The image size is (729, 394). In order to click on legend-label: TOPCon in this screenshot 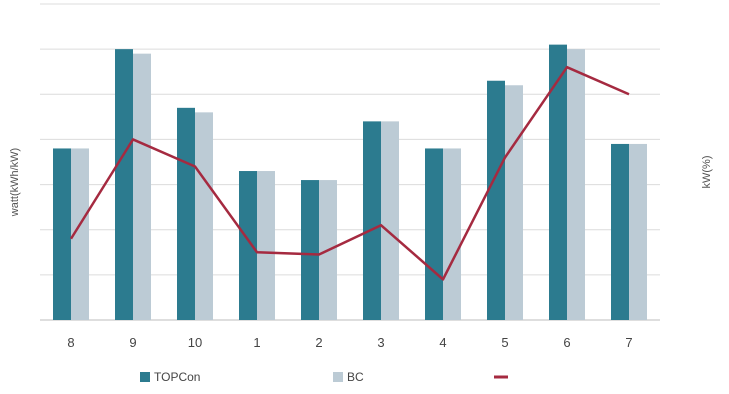, I will do `click(177, 377)`.